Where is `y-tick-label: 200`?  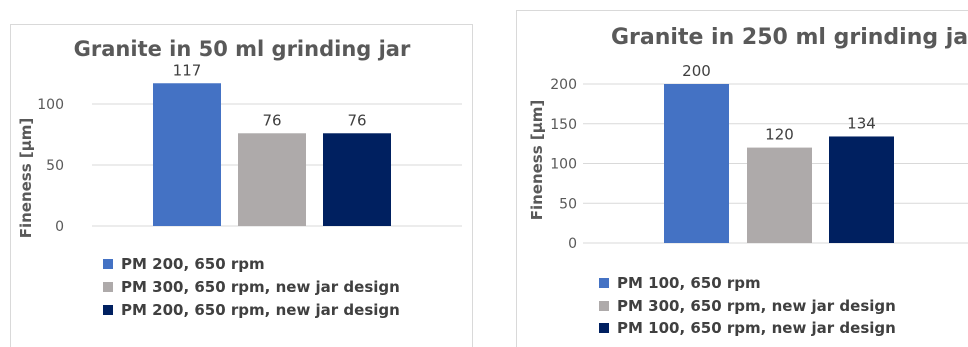
y-tick-label: 200 is located at coordinates (563, 85).